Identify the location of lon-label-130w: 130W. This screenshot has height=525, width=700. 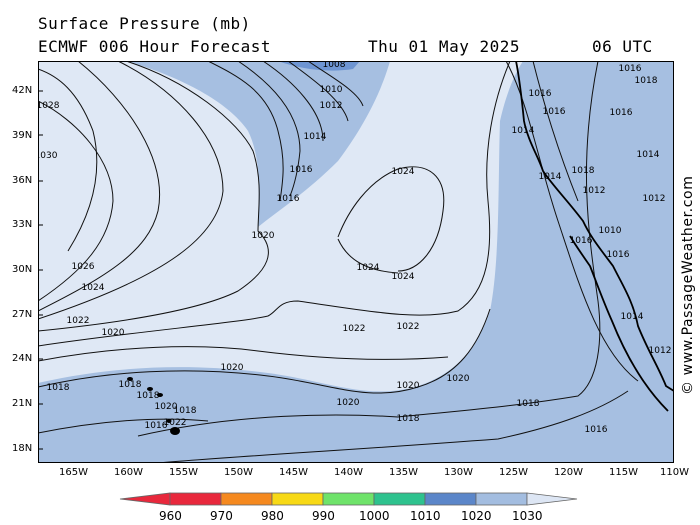
(458, 472).